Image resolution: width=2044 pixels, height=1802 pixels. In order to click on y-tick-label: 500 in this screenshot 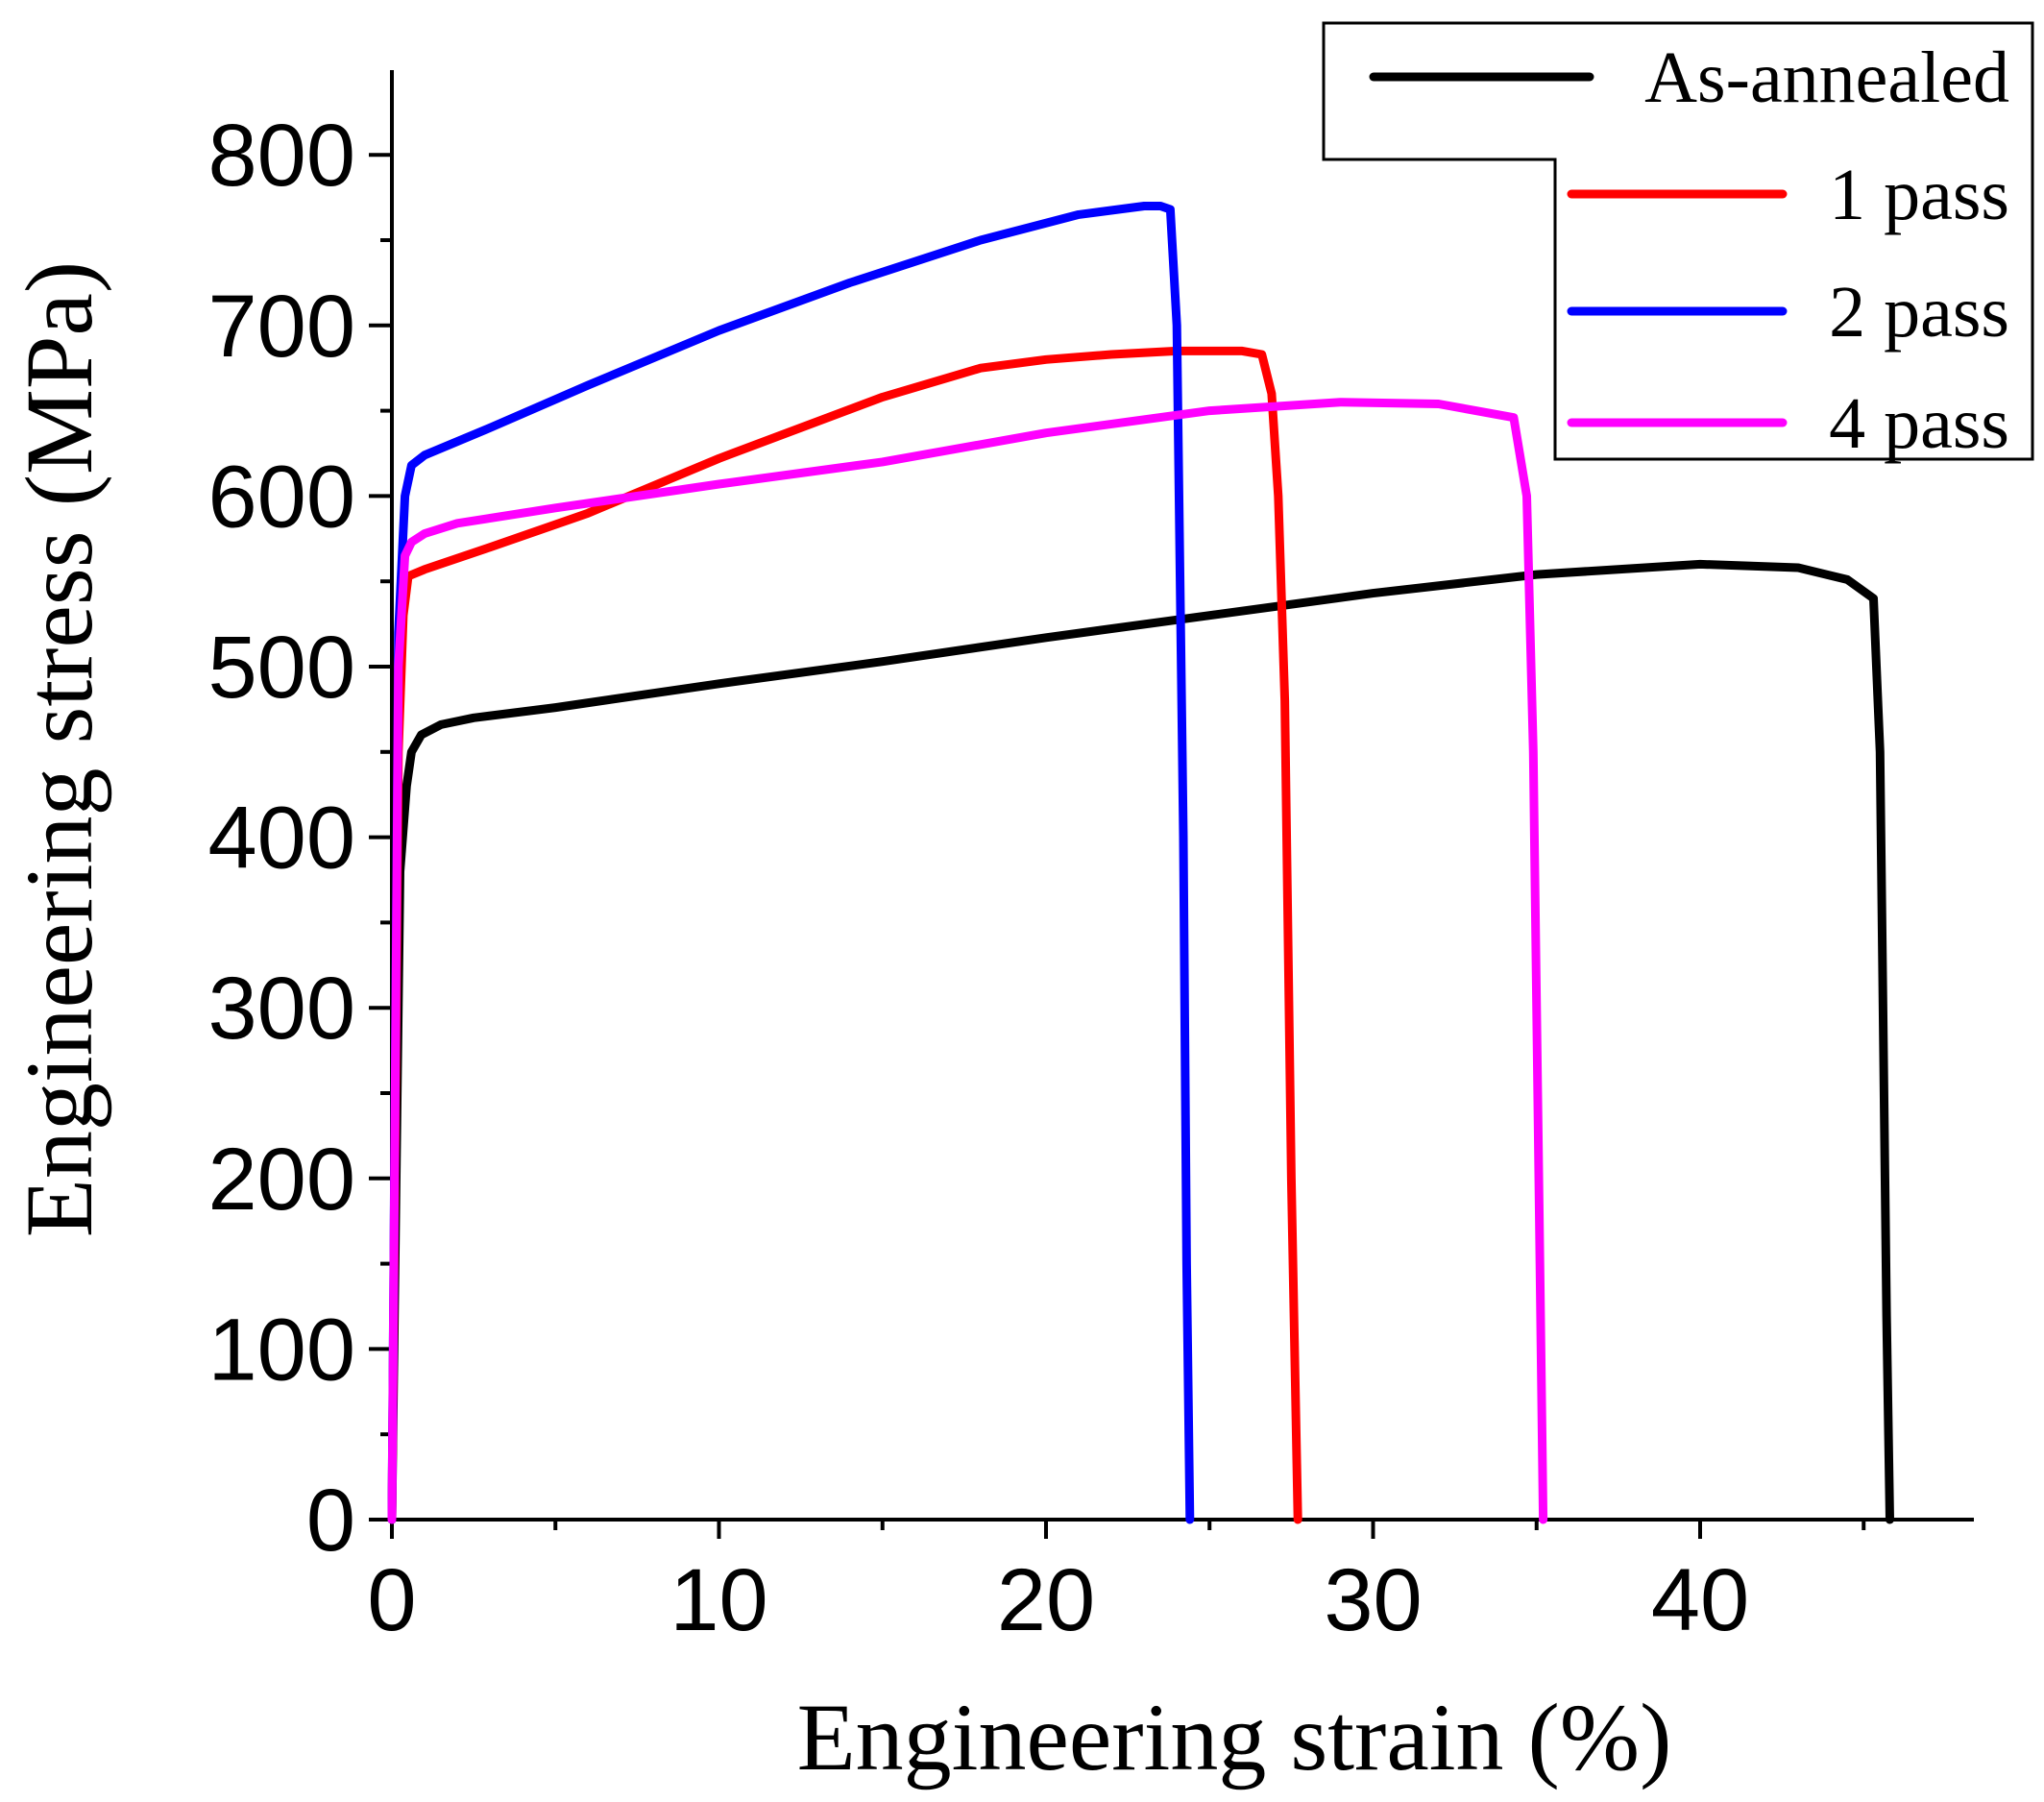, I will do `click(282, 668)`.